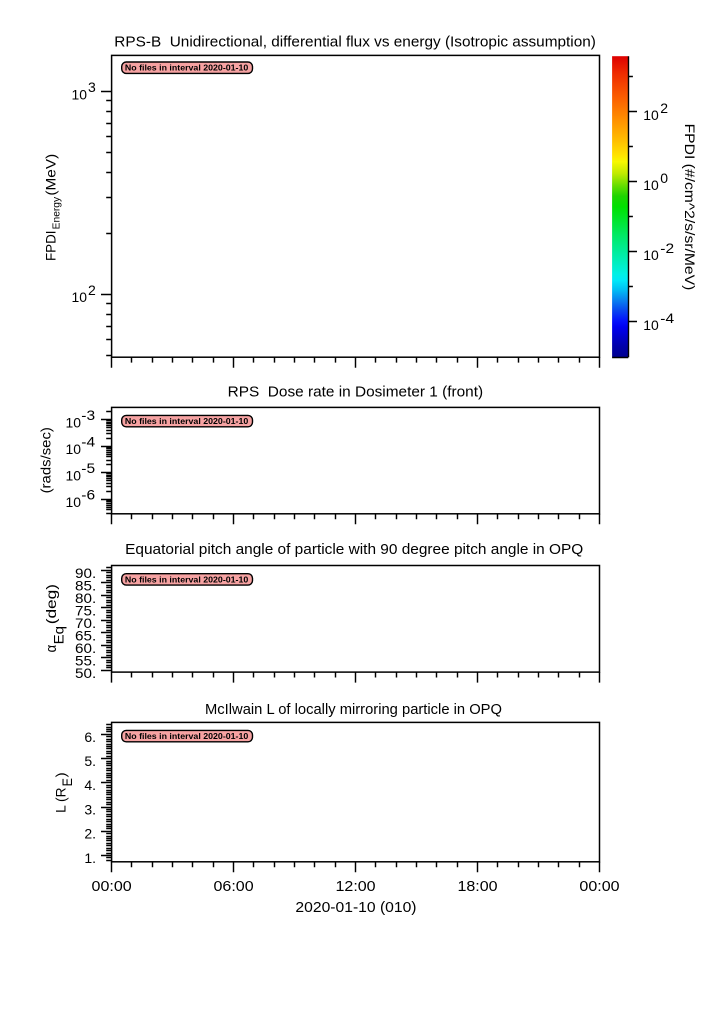 The width and height of the screenshot is (725, 1019). Describe the element at coordinates (355, 908) in the screenshot. I see `svg-text: 2020-01-10 (010)` at that location.